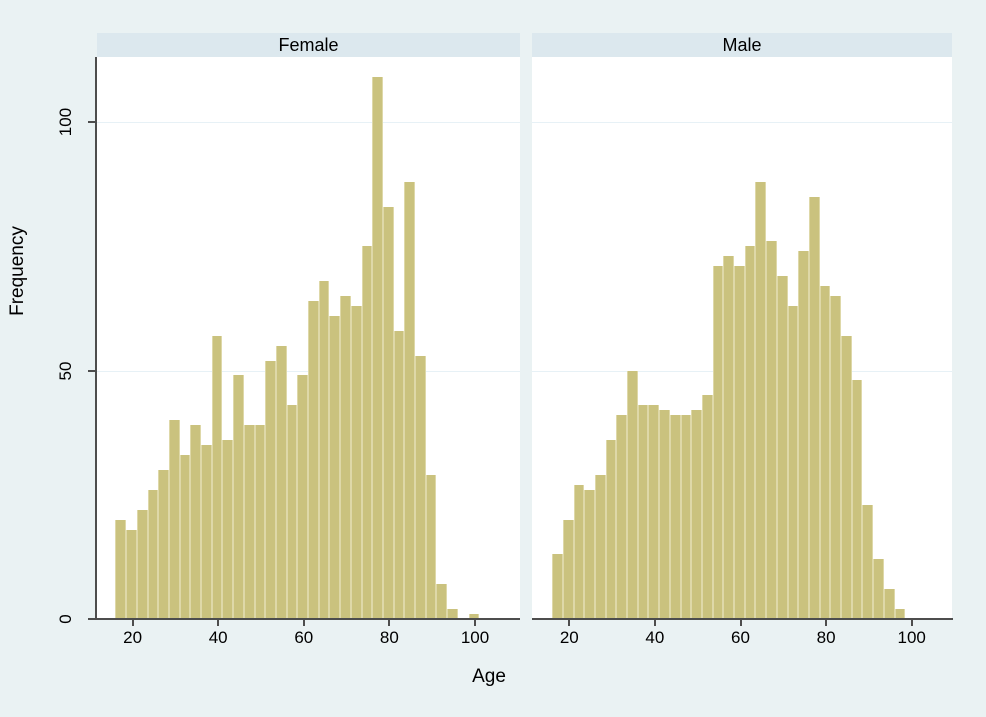  I want to click on x-axis-title-text: Age, so click(489, 676).